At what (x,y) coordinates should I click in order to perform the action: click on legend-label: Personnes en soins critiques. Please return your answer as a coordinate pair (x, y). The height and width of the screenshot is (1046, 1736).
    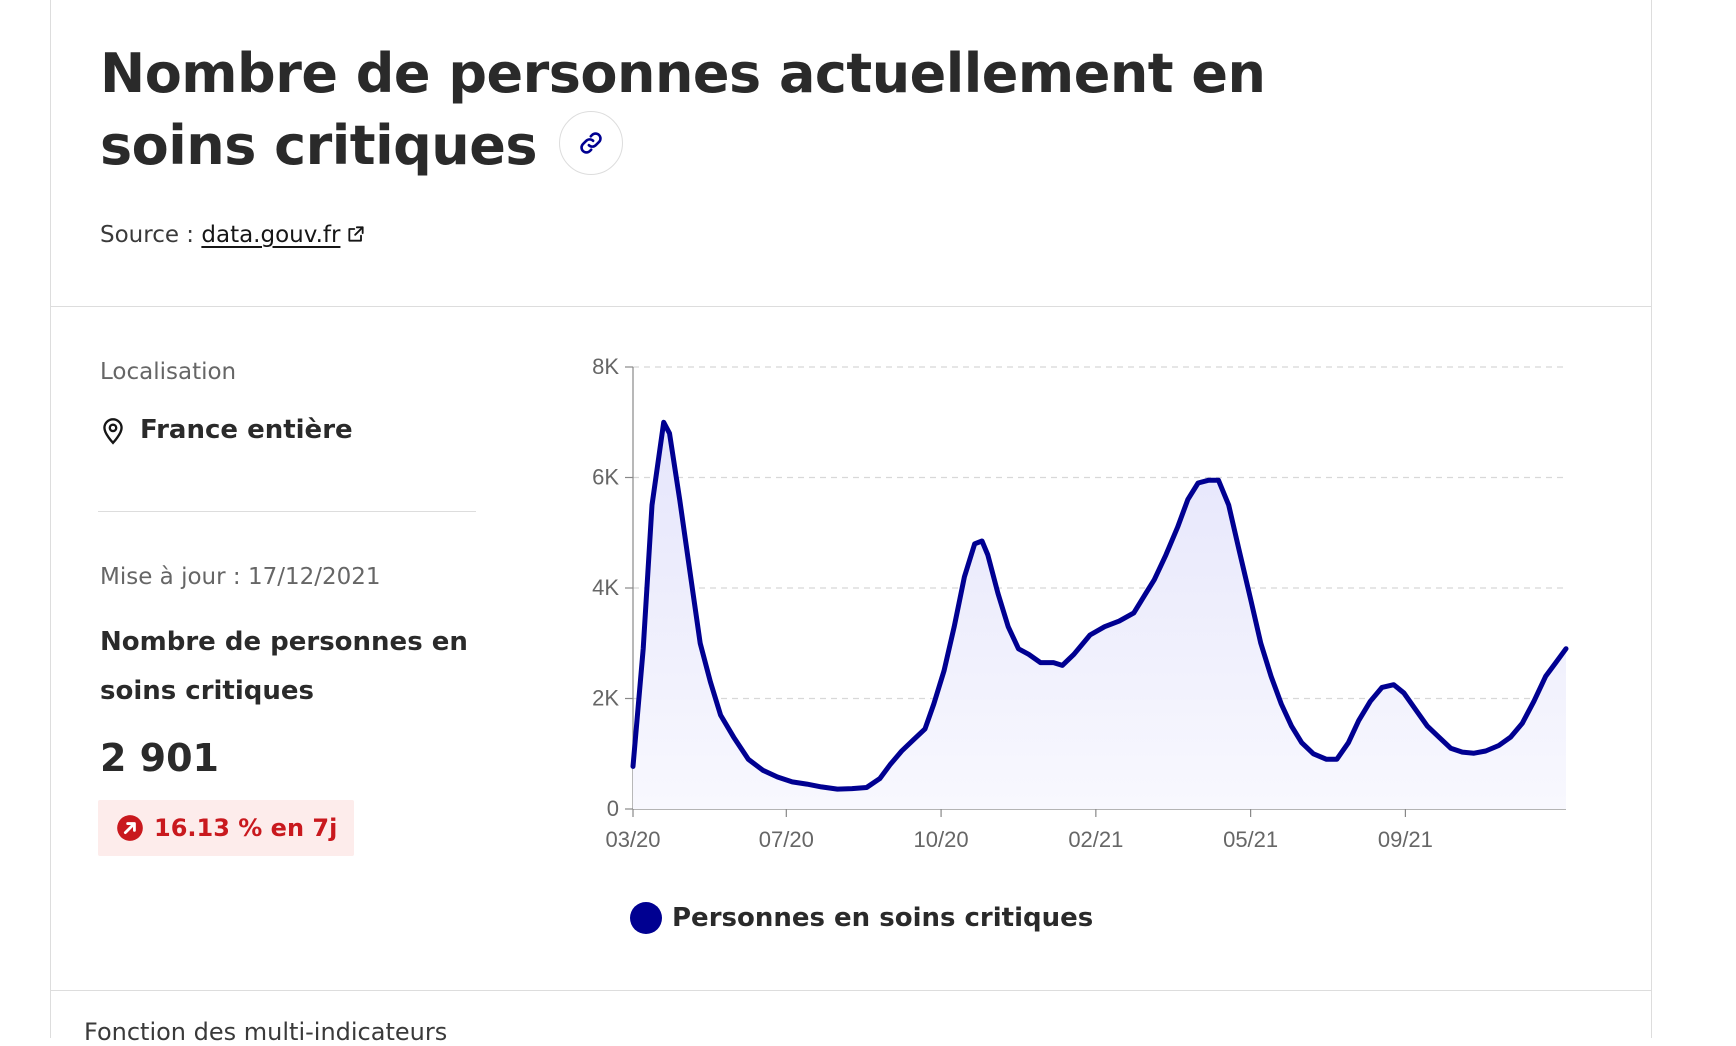
    Looking at the image, I should click on (883, 918).